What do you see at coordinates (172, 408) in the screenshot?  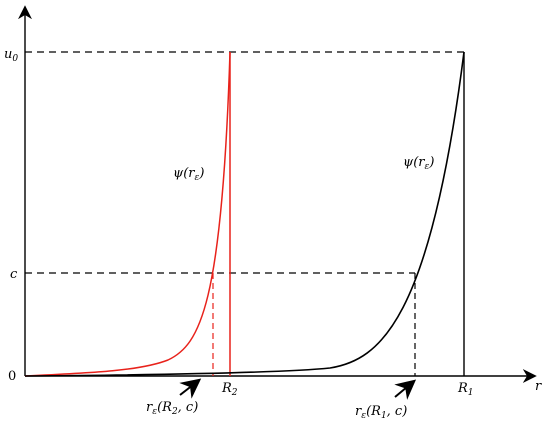 I see `red-point-label: rε(R2, c)` at bounding box center [172, 408].